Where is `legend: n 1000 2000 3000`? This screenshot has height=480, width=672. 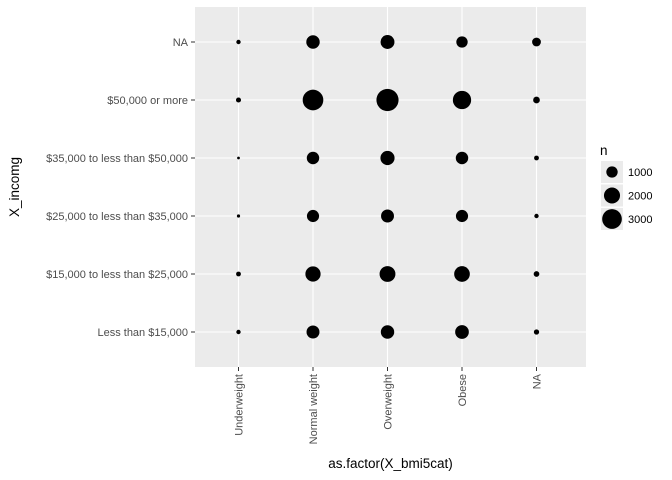 legend: n 1000 2000 3000 is located at coordinates (626, 186).